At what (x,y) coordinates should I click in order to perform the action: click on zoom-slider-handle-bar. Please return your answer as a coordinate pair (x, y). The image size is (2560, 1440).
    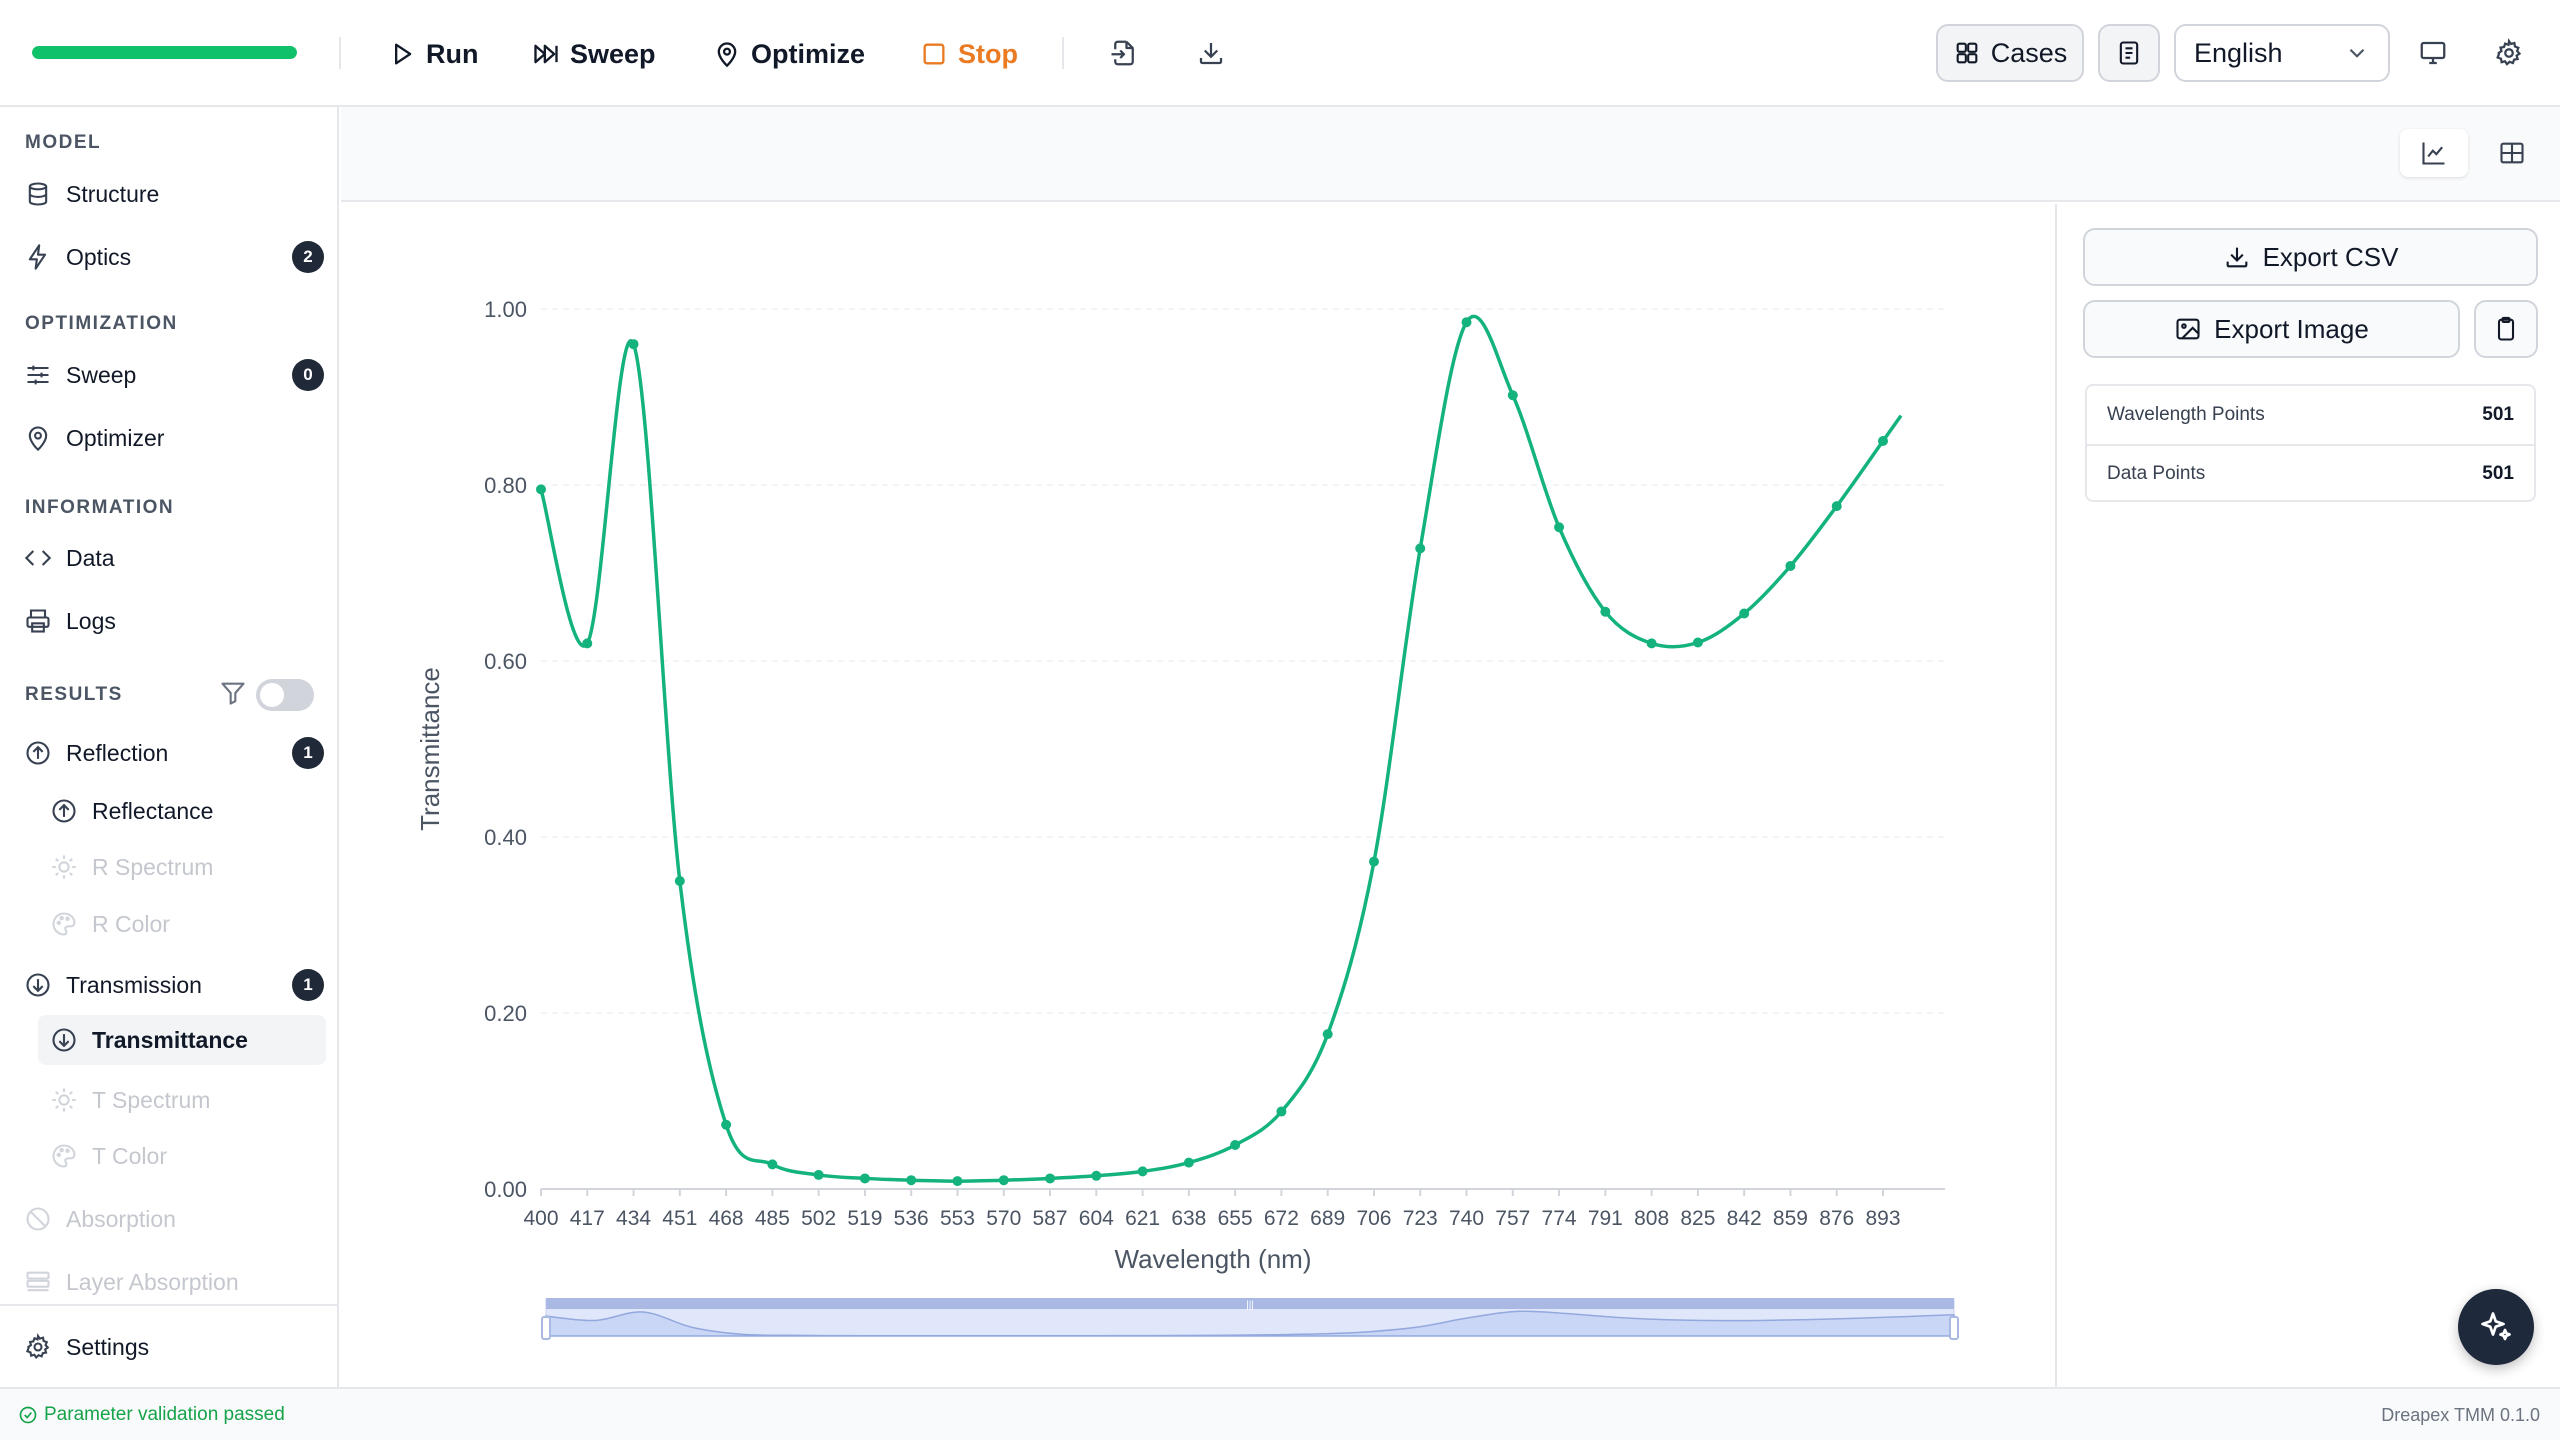
    Looking at the image, I should click on (1250, 1303).